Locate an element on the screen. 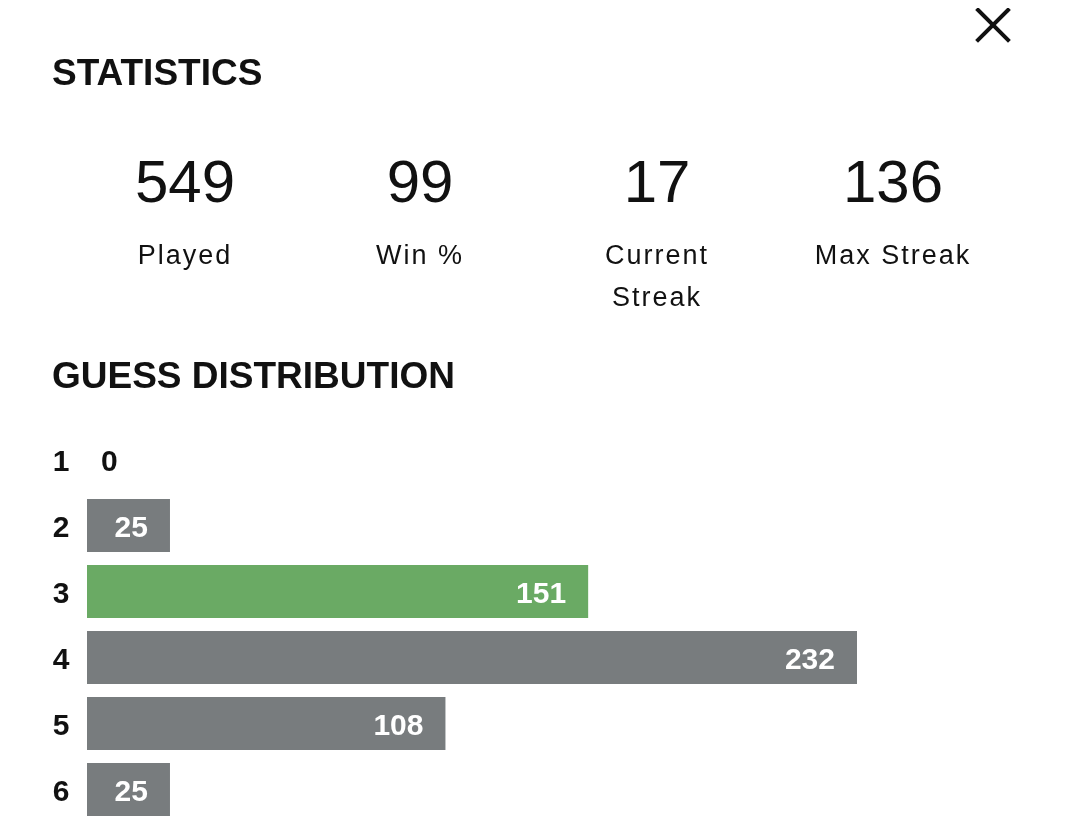 This screenshot has width=1080, height=827. data-label: 151 is located at coordinates (541, 592).